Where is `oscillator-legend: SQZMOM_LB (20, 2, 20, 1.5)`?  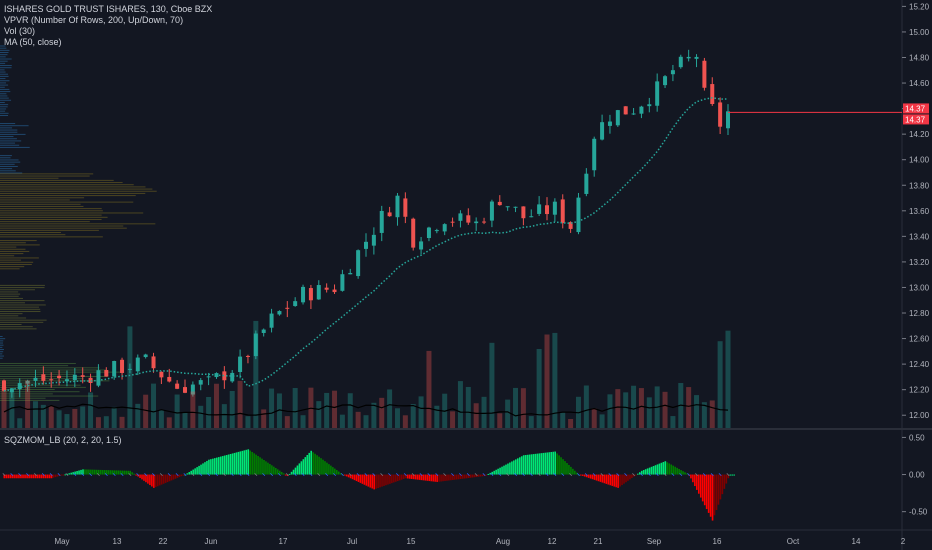 oscillator-legend: SQZMOM_LB (20, 2, 20, 1.5) is located at coordinates (63, 440).